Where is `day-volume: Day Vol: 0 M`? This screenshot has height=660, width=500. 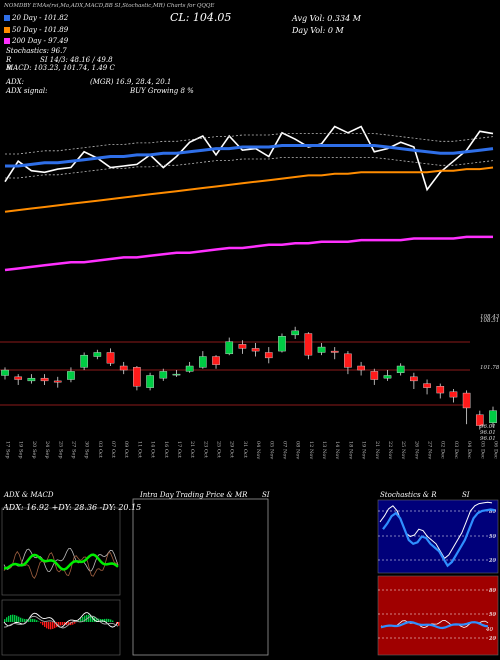
day-volume: Day Vol: 0 M is located at coordinates (318, 30).